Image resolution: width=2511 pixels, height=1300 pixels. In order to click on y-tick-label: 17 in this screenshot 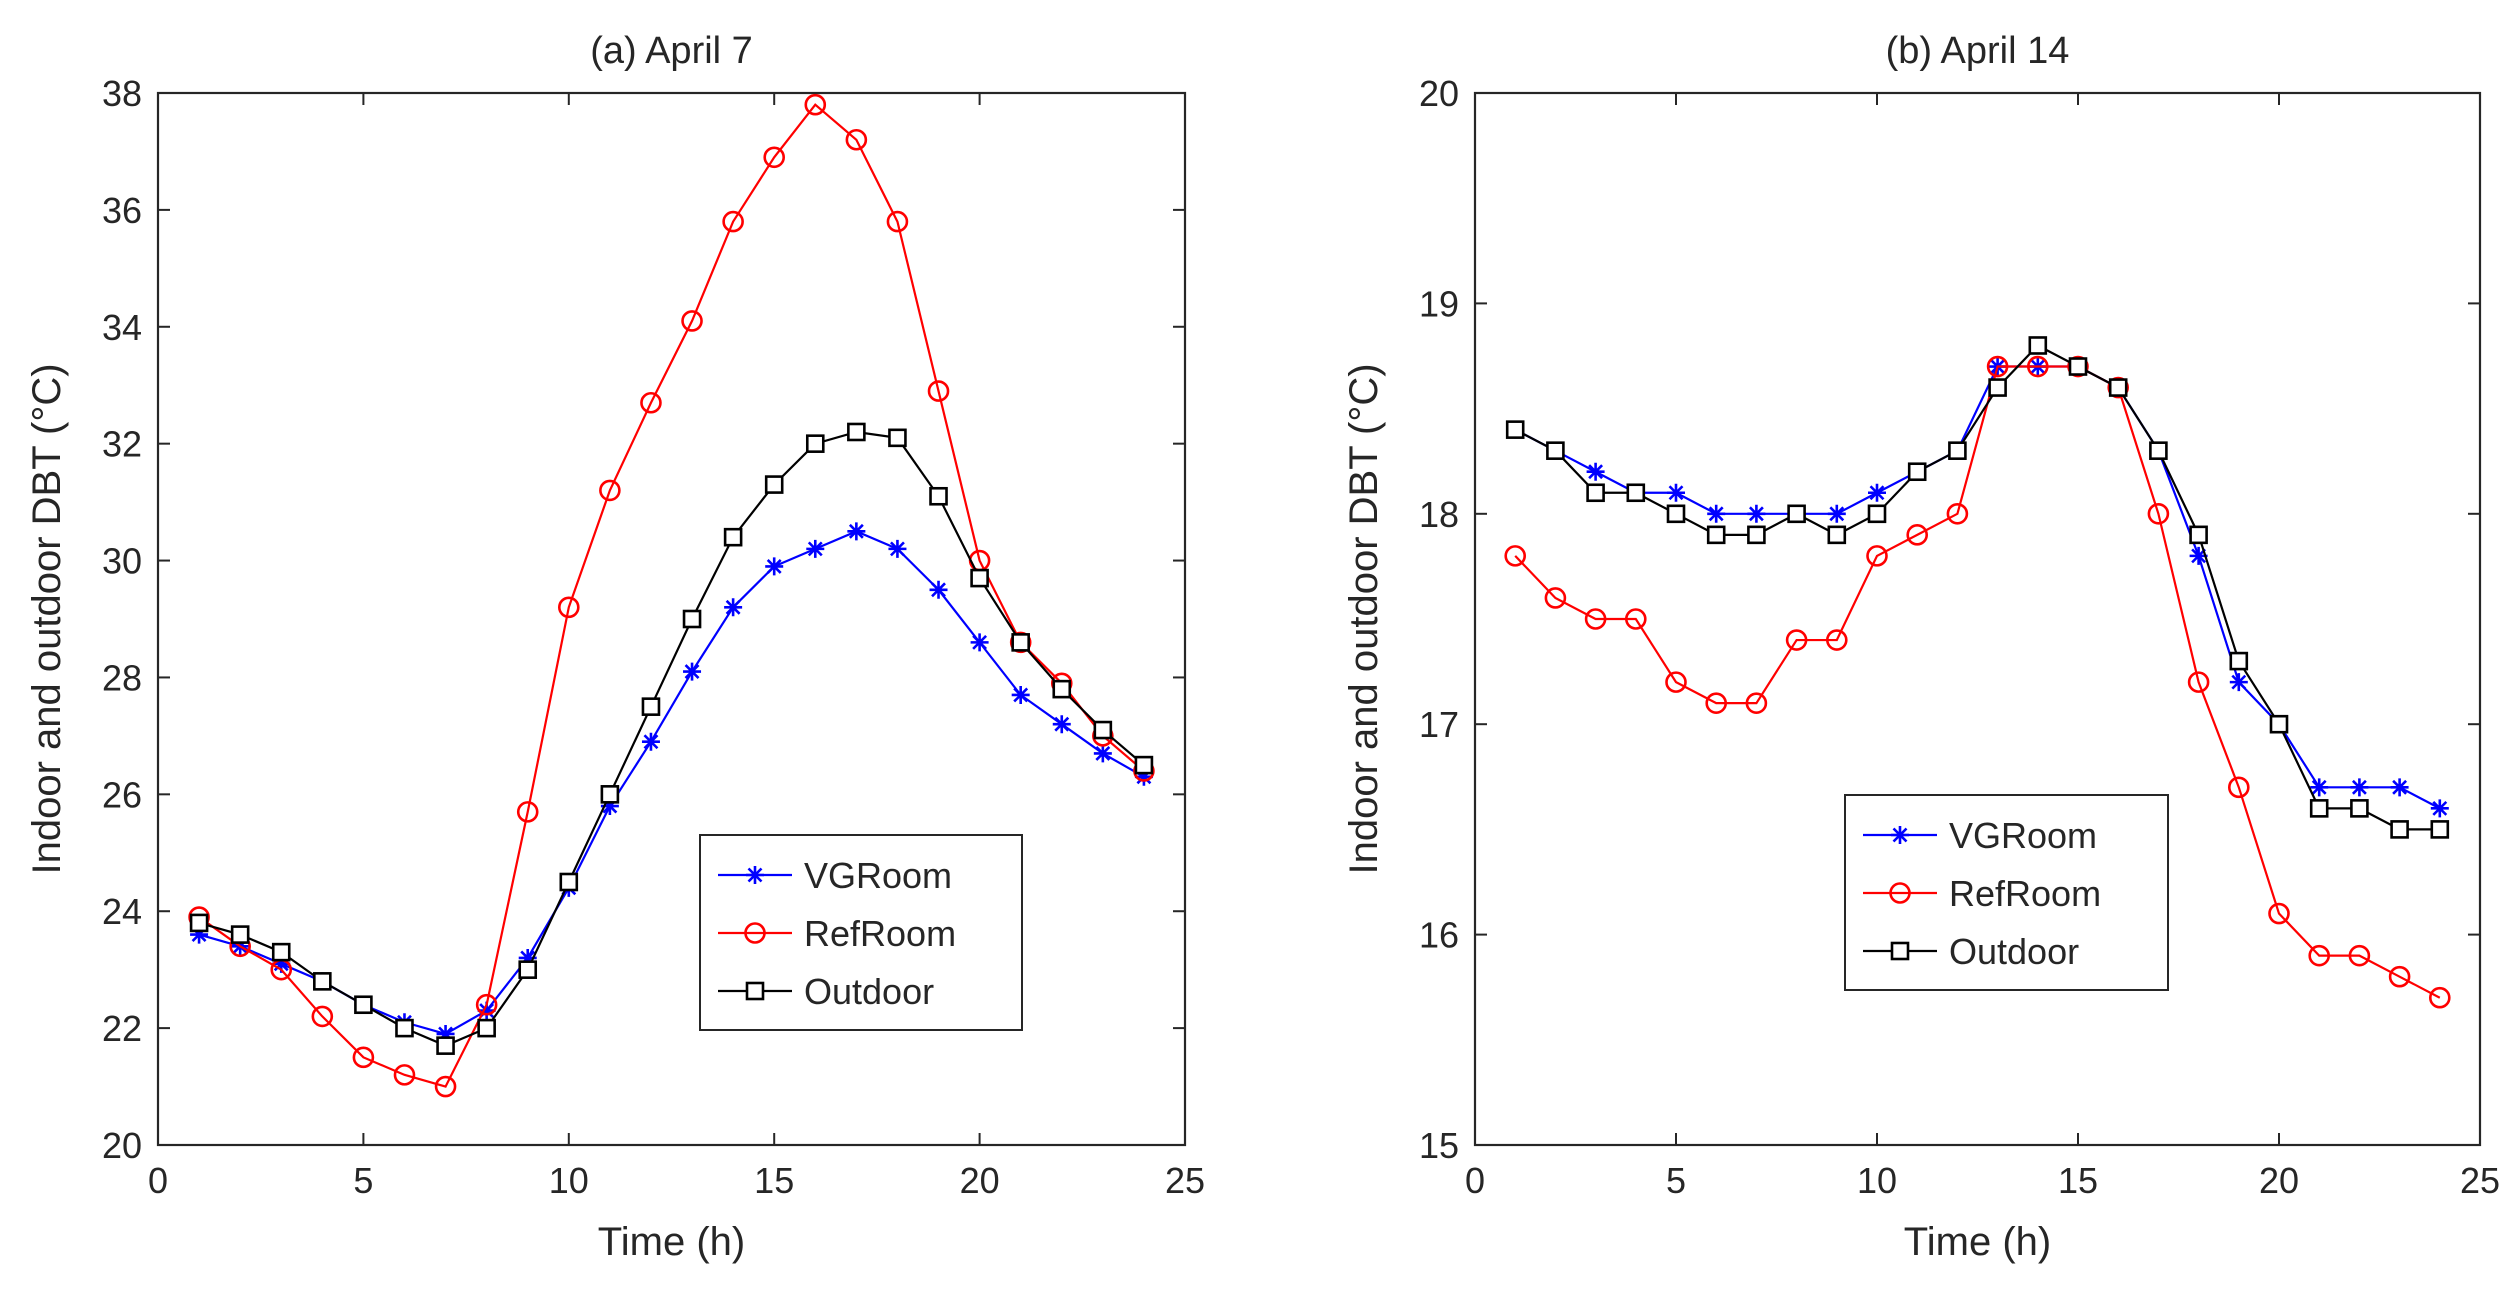, I will do `click(1439, 724)`.